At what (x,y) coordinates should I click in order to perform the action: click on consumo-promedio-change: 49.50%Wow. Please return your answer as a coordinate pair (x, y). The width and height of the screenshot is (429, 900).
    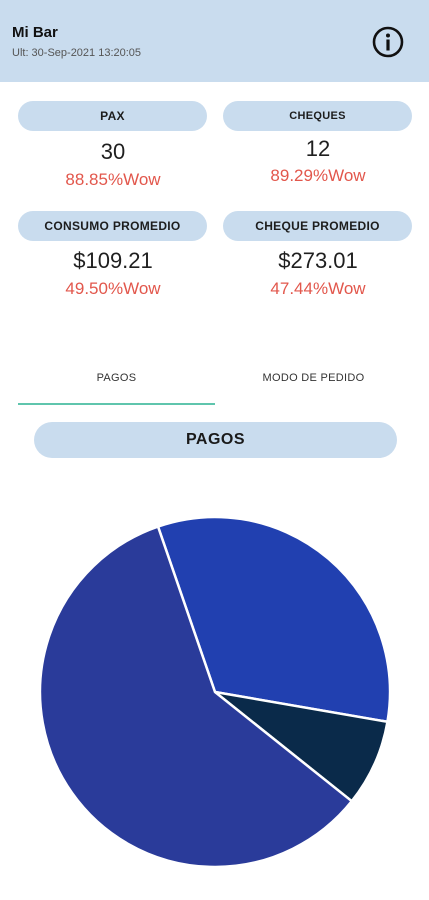
    Looking at the image, I should click on (113, 288).